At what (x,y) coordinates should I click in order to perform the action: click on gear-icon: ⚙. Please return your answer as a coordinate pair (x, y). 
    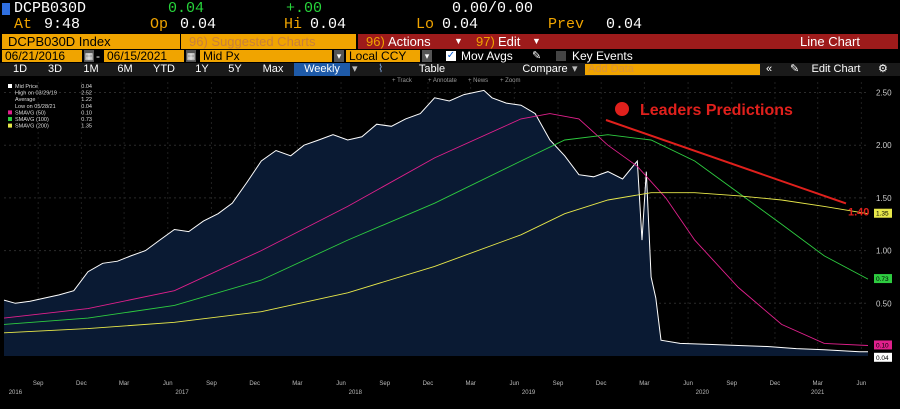
    Looking at the image, I should click on (883, 69).